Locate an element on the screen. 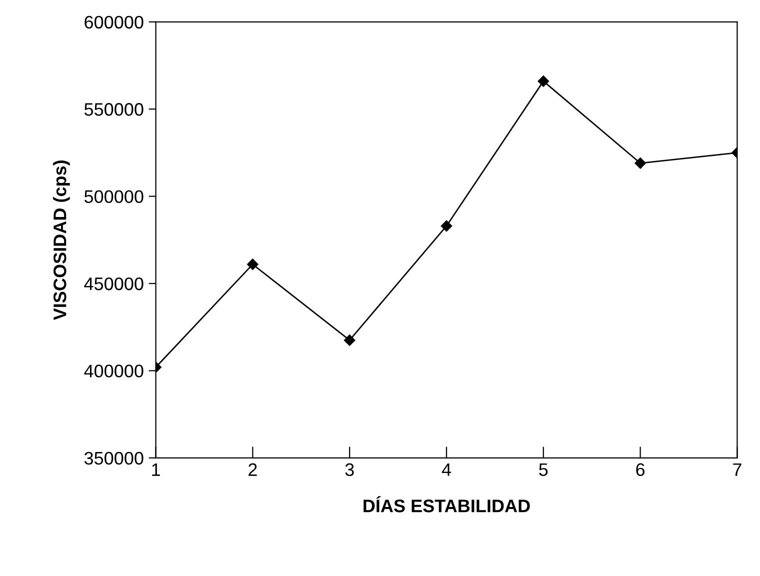  x-tick-label: 3 is located at coordinates (349, 469).